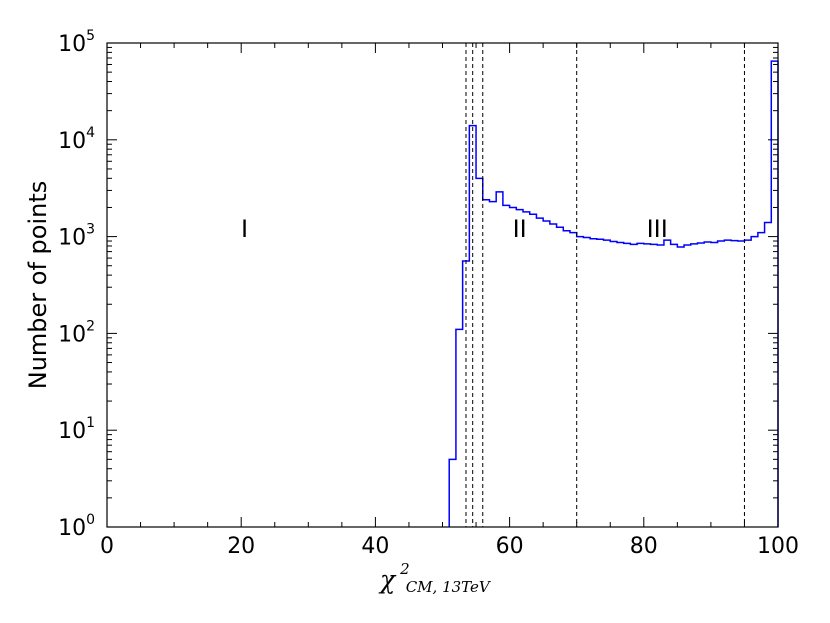  Describe the element at coordinates (404, 569) in the screenshot. I see `x-axis-title-superscript: 2` at that location.